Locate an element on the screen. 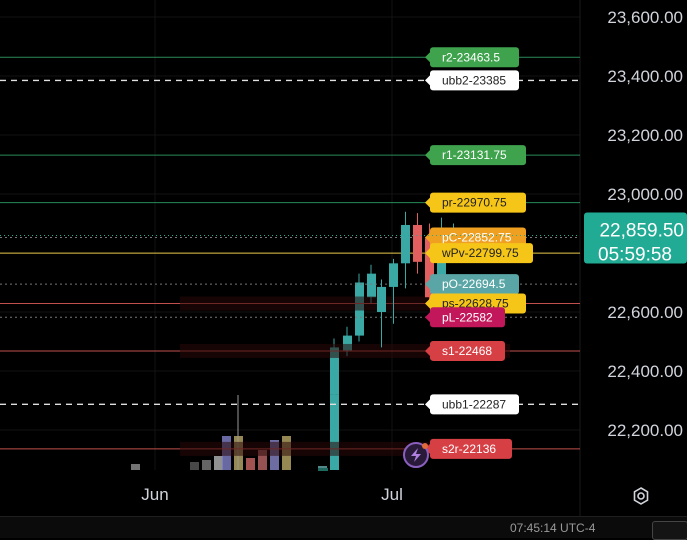  level-tag-text: ps-22628.75 is located at coordinates (475, 304).